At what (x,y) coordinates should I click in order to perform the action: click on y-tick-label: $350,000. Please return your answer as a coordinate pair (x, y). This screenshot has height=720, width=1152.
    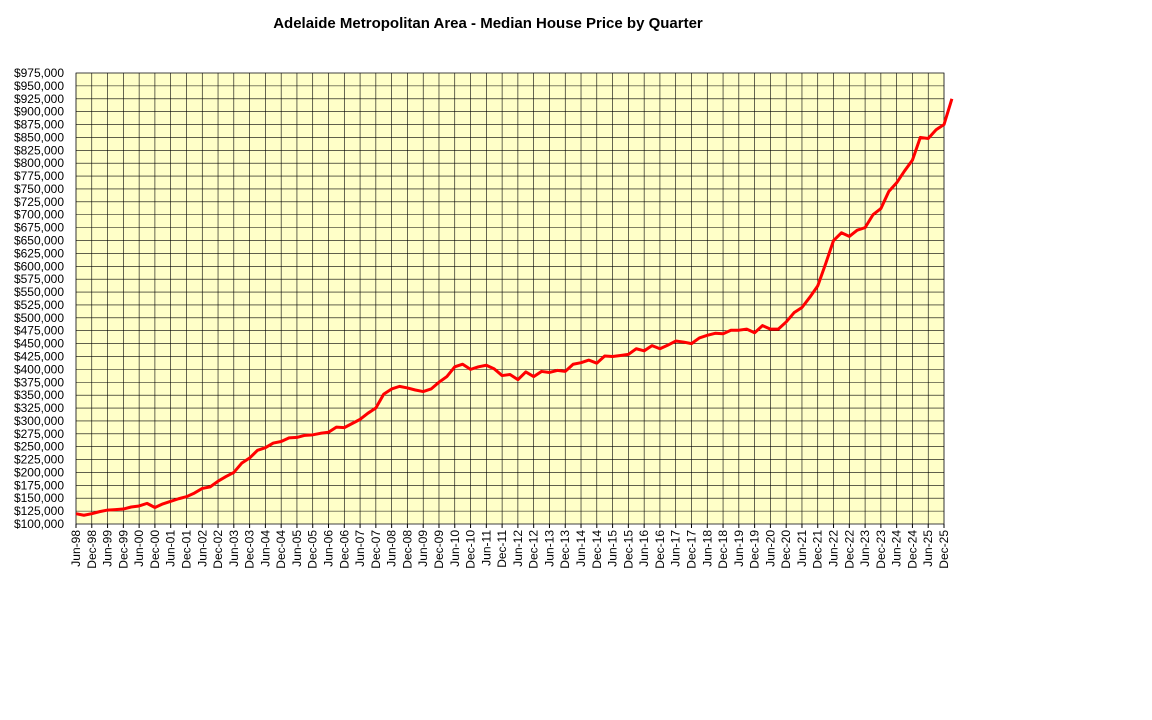
    Looking at the image, I should click on (39, 395).